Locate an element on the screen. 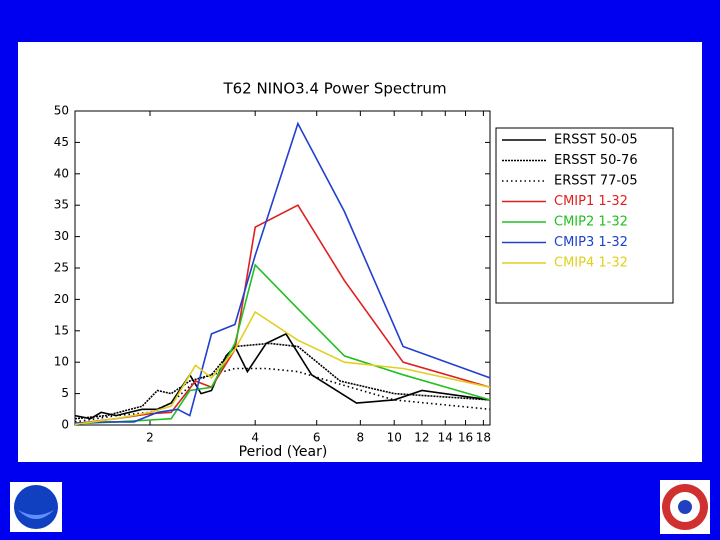 This screenshot has width=720, height=540. legend-label: CMIP1 1-32 is located at coordinates (591, 201).